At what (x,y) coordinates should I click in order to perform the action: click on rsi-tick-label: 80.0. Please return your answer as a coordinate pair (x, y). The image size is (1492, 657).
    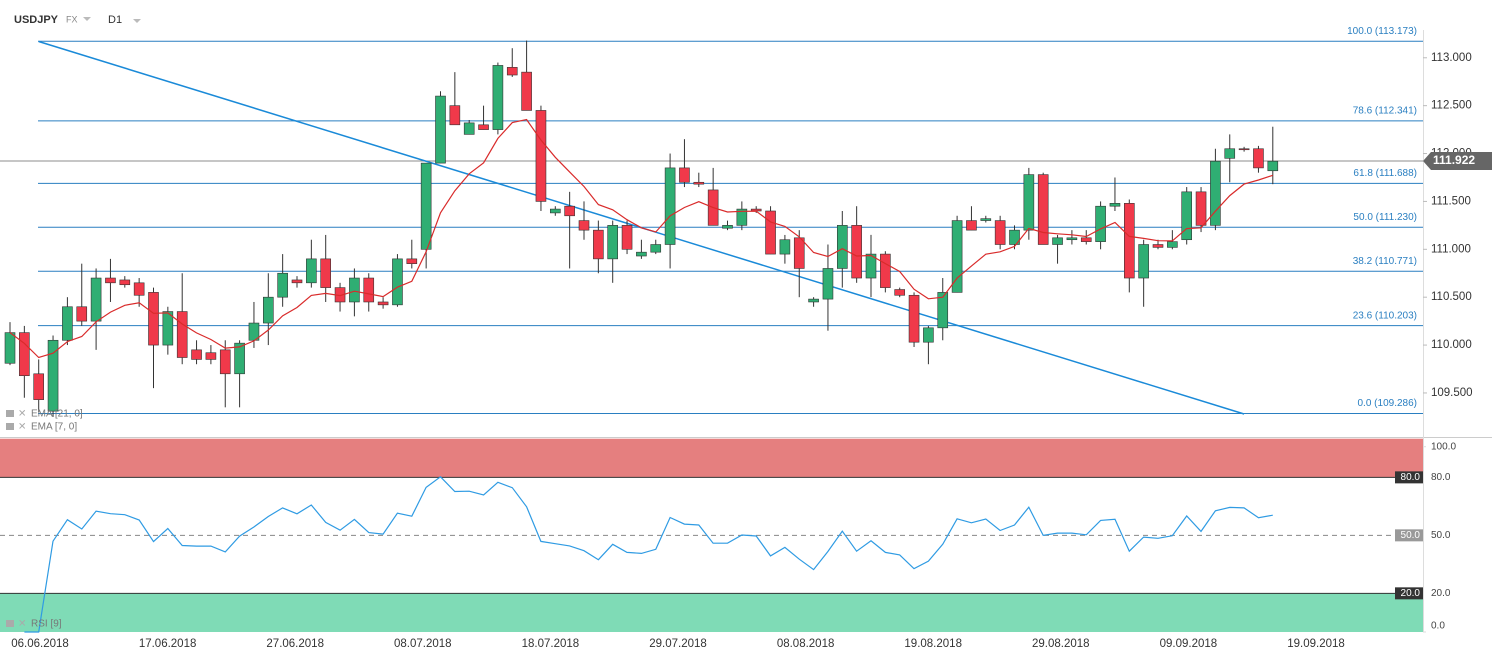
    Looking at the image, I should click on (1411, 477).